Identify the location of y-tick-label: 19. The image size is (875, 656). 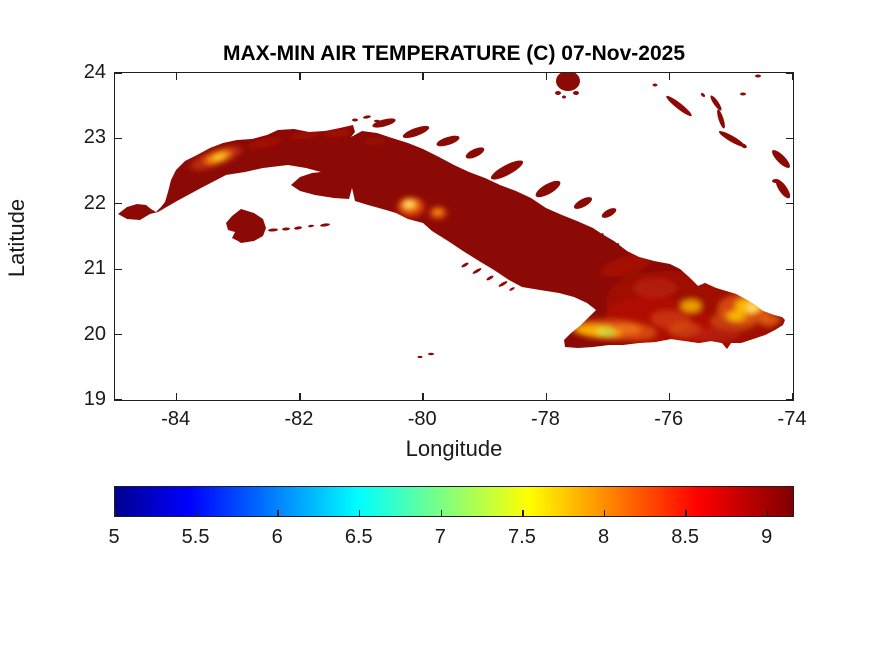
(94, 399).